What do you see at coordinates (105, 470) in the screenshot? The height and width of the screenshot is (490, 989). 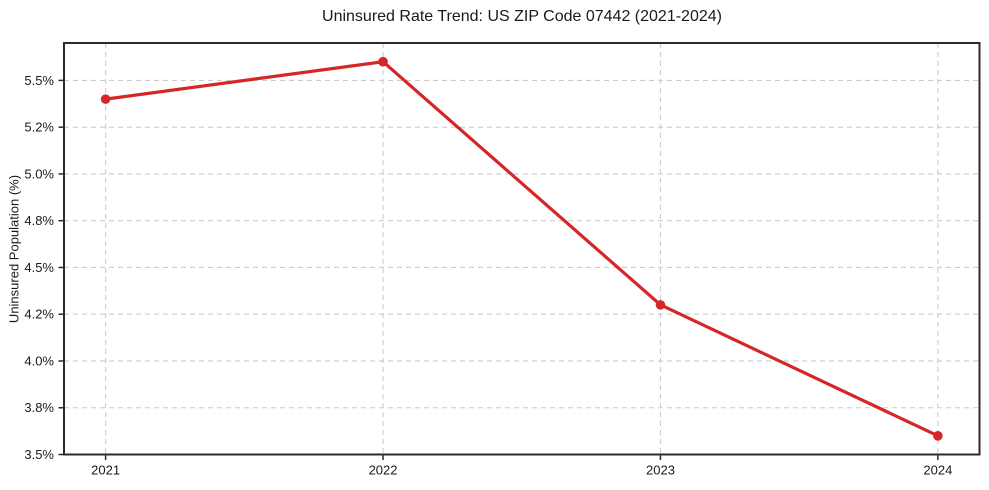 I see `x-tick-label: 2021` at bounding box center [105, 470].